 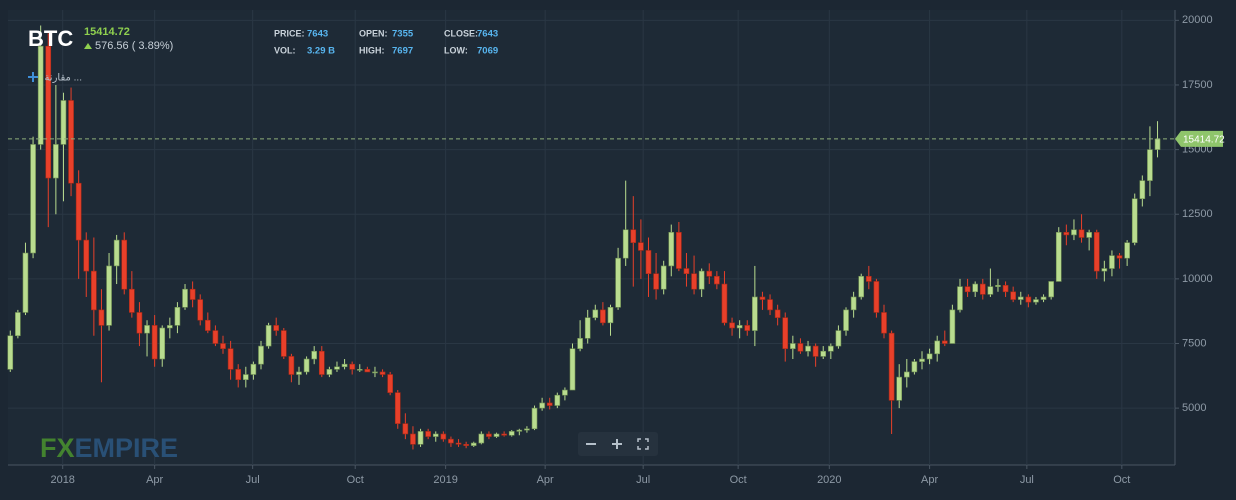 What do you see at coordinates (134, 46) in the screenshot?
I see `change: 576.56 ( 3.89%)` at bounding box center [134, 46].